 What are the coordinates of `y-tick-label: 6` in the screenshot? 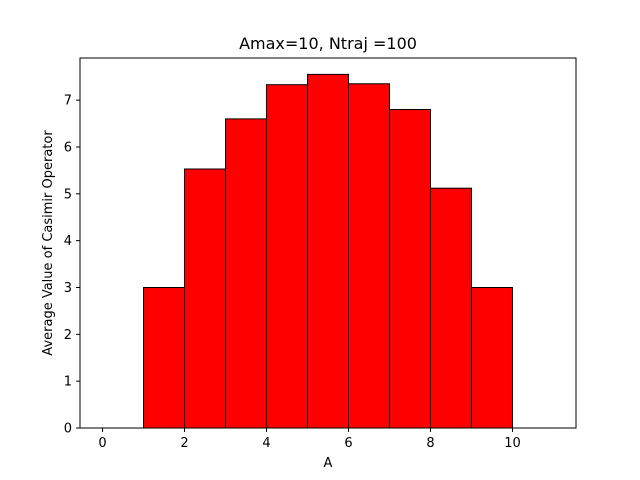 It's located at (68, 147).